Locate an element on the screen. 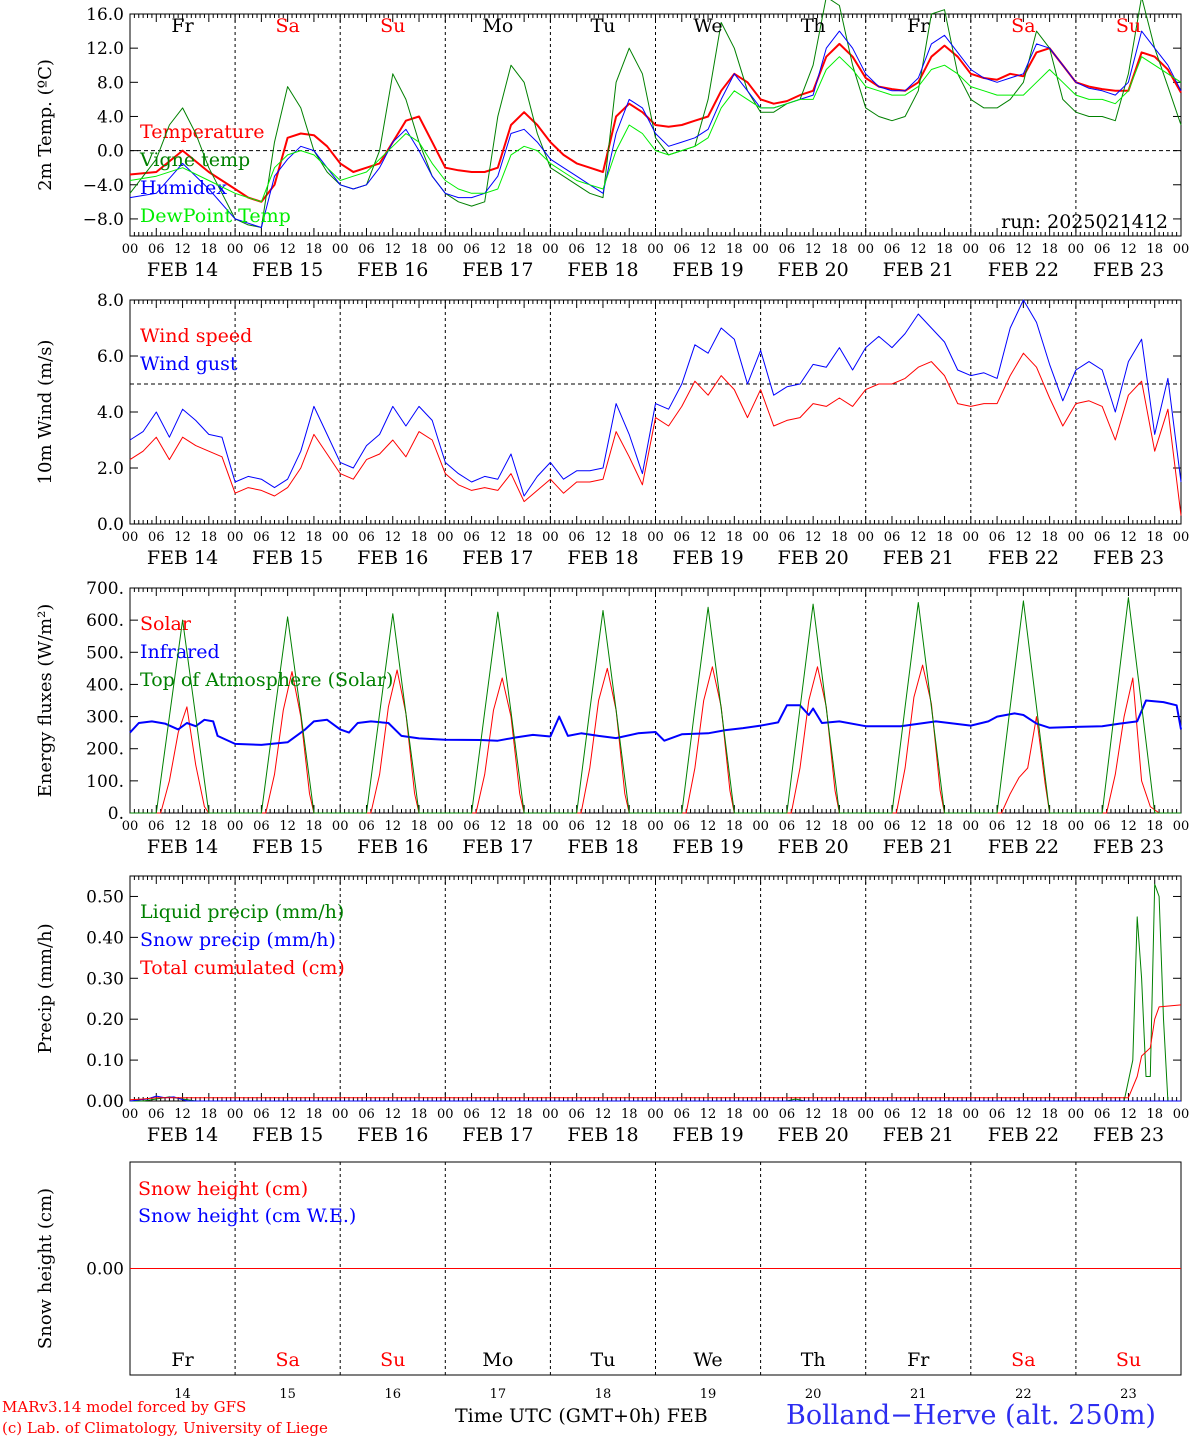 The height and width of the screenshot is (1440, 1194). weekday-label: Tu is located at coordinates (602, 26).